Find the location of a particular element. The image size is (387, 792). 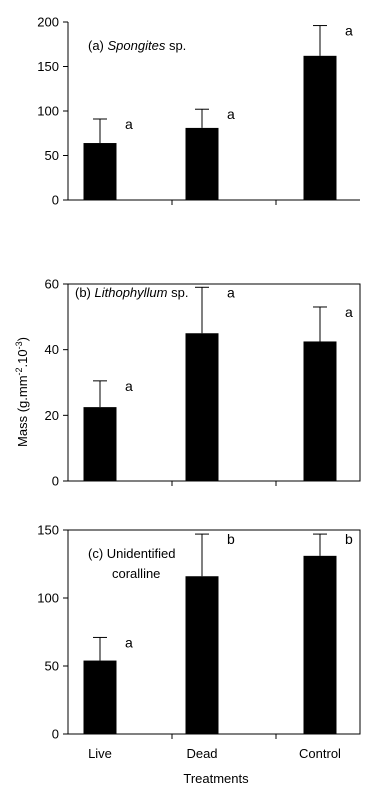

y-tick-label: 20 is located at coordinates (52, 415).